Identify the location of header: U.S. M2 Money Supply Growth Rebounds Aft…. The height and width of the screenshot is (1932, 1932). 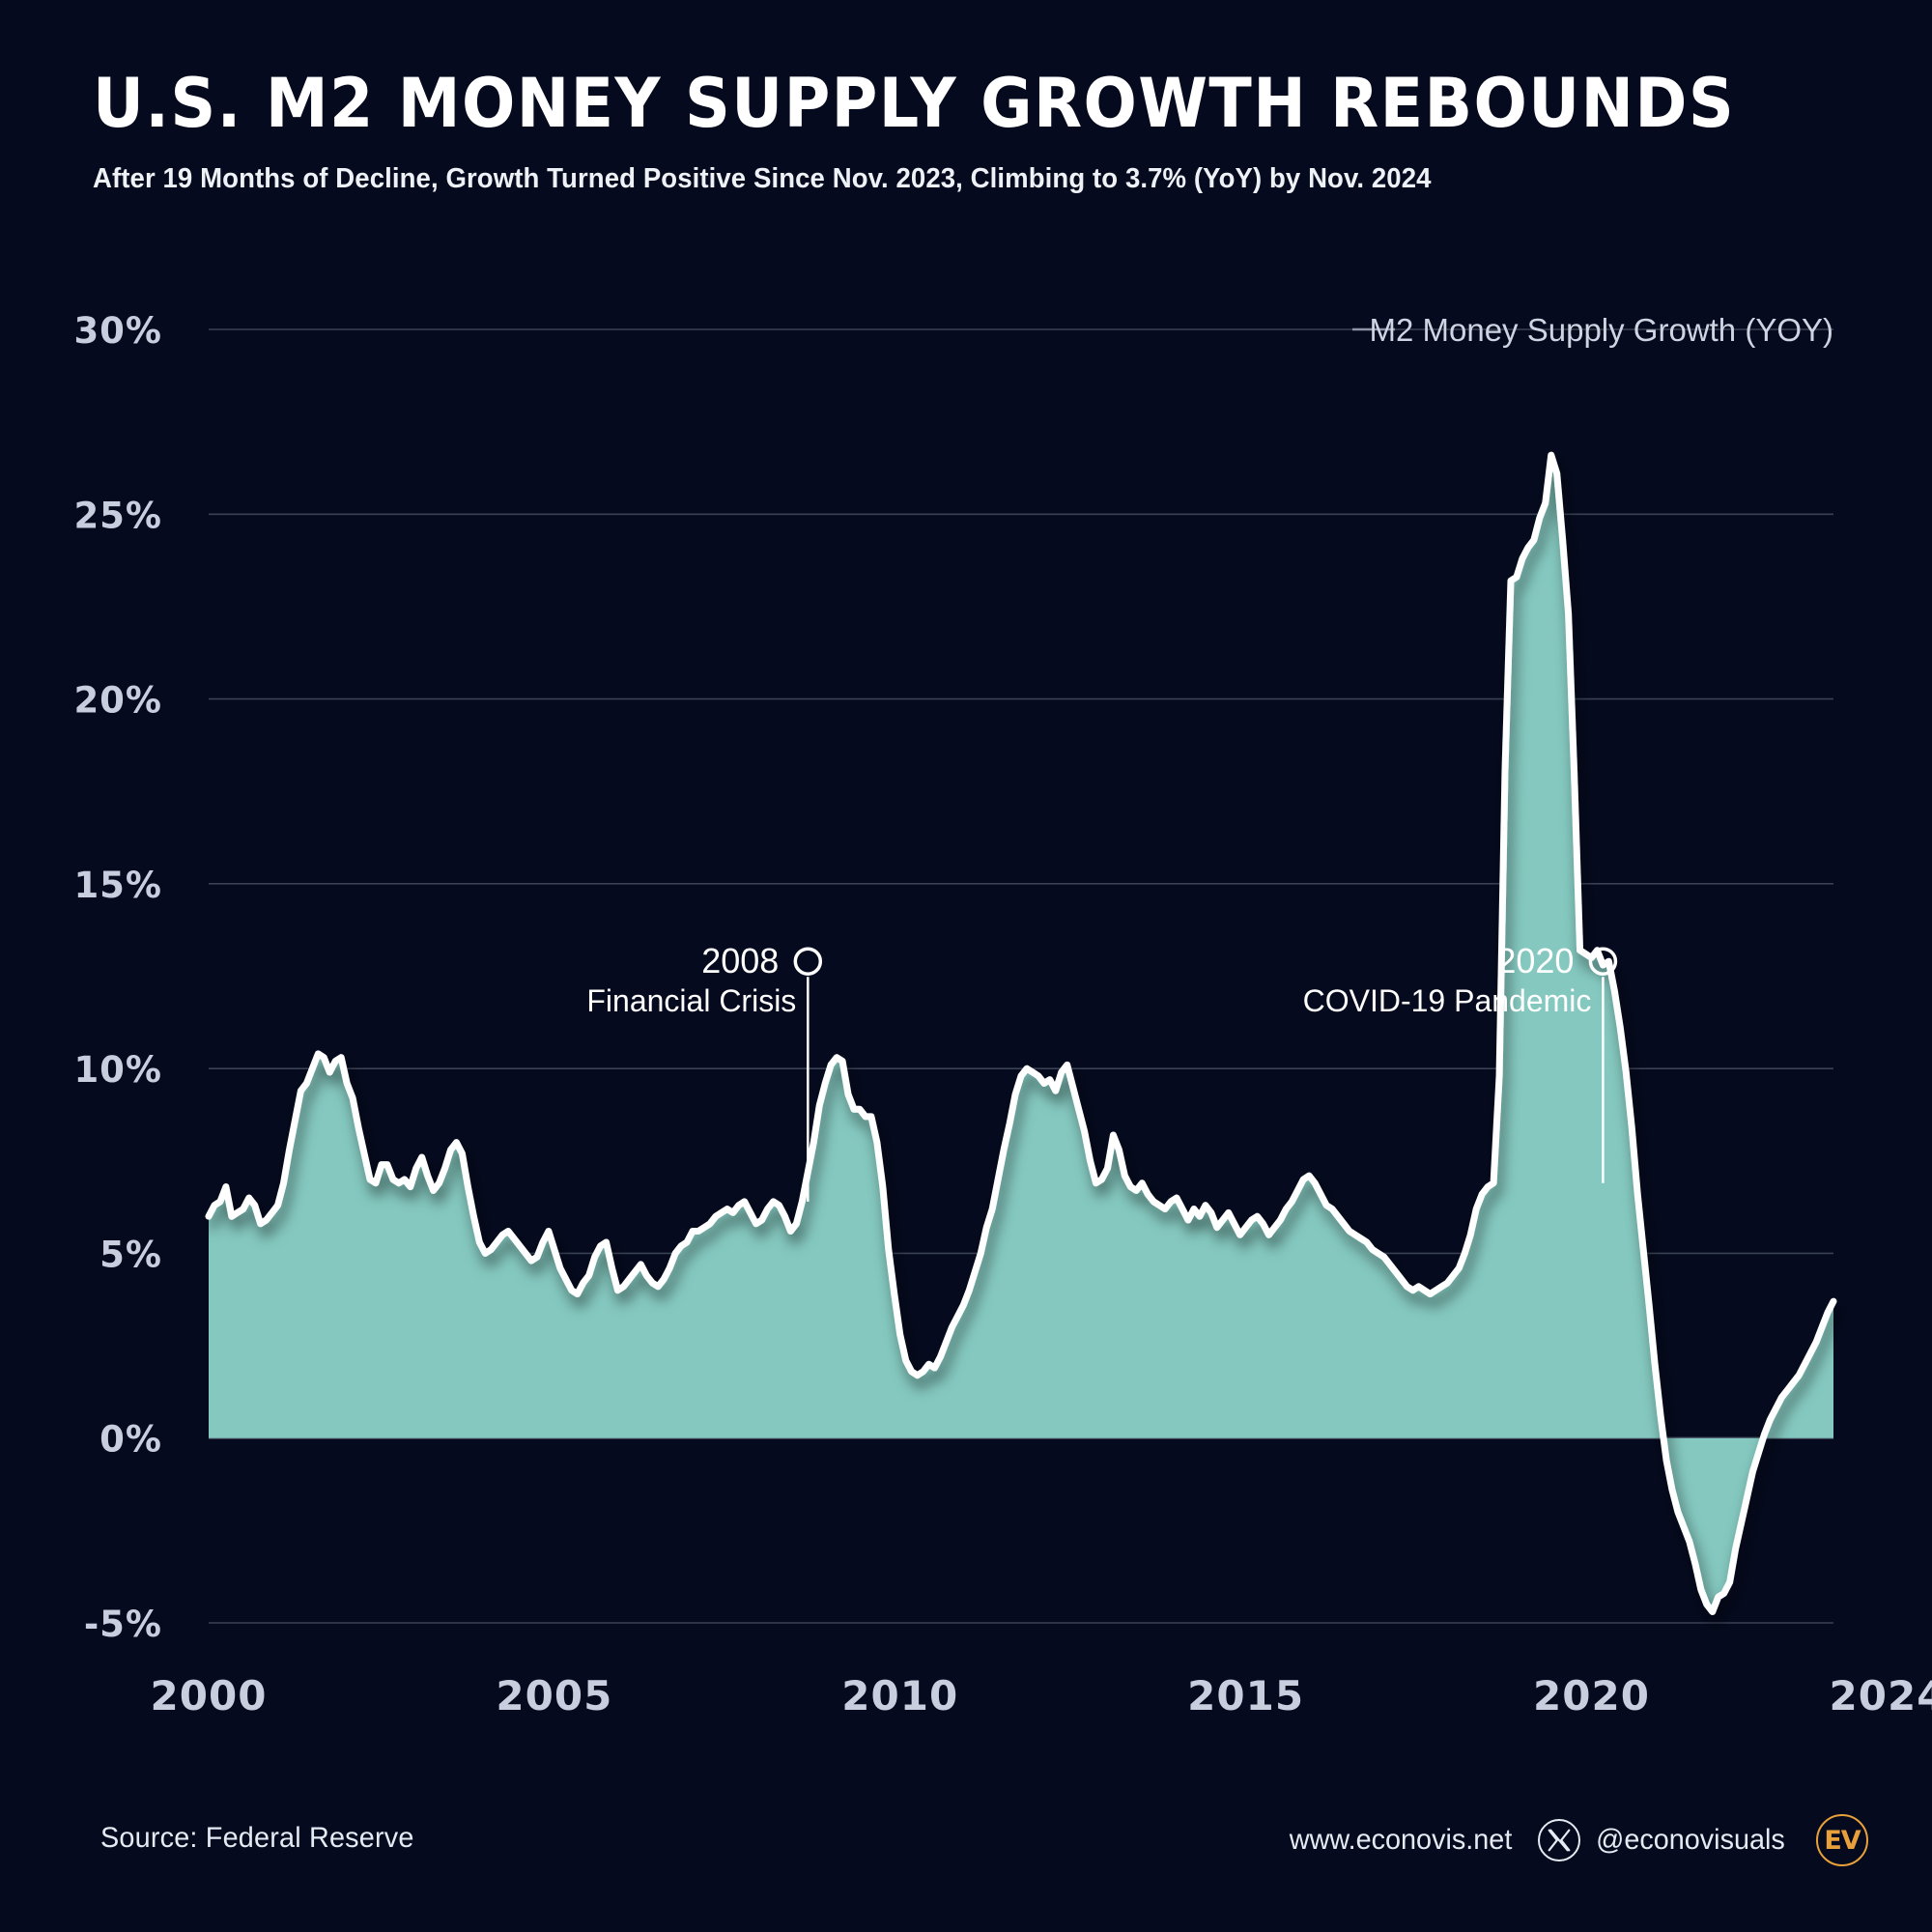
(977, 129).